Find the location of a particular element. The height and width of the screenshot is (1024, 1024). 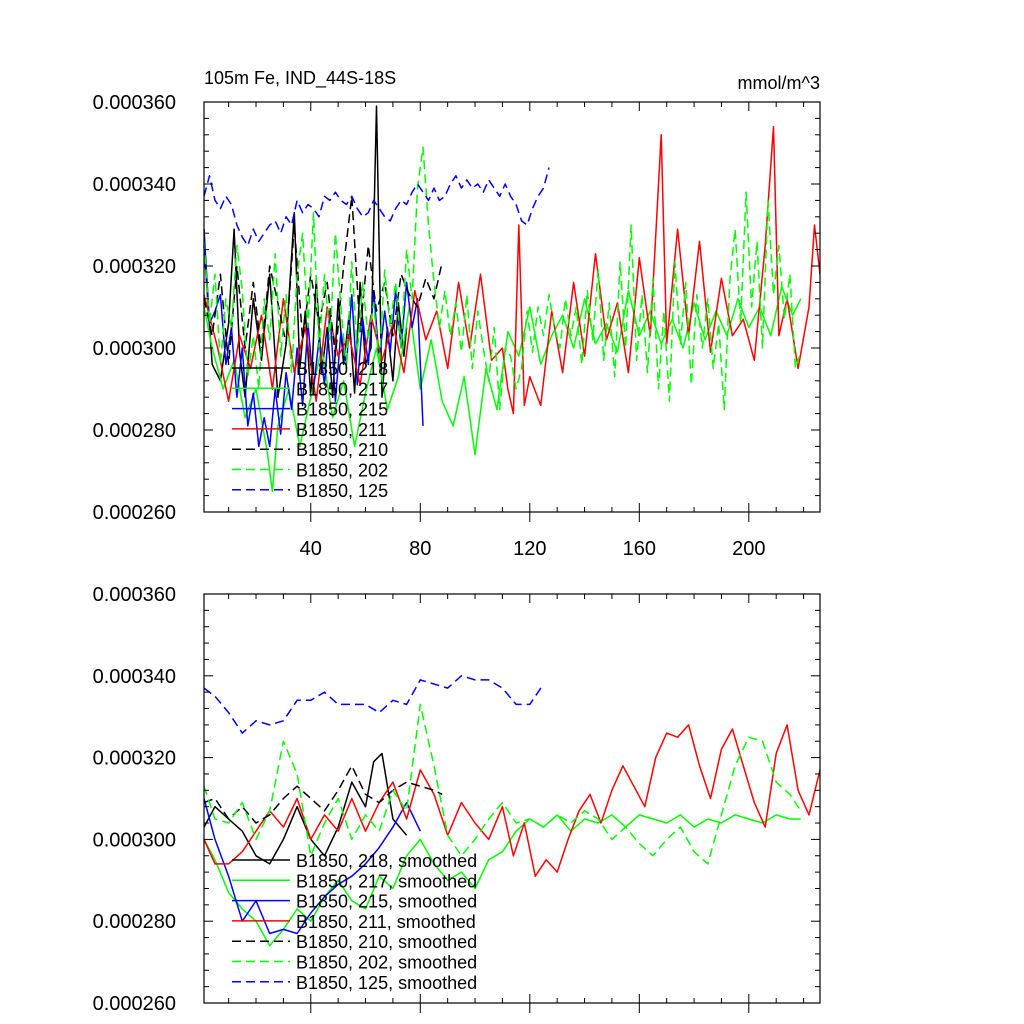

panel-1-legend-label-2: B1850, 217 is located at coordinates (342, 389).